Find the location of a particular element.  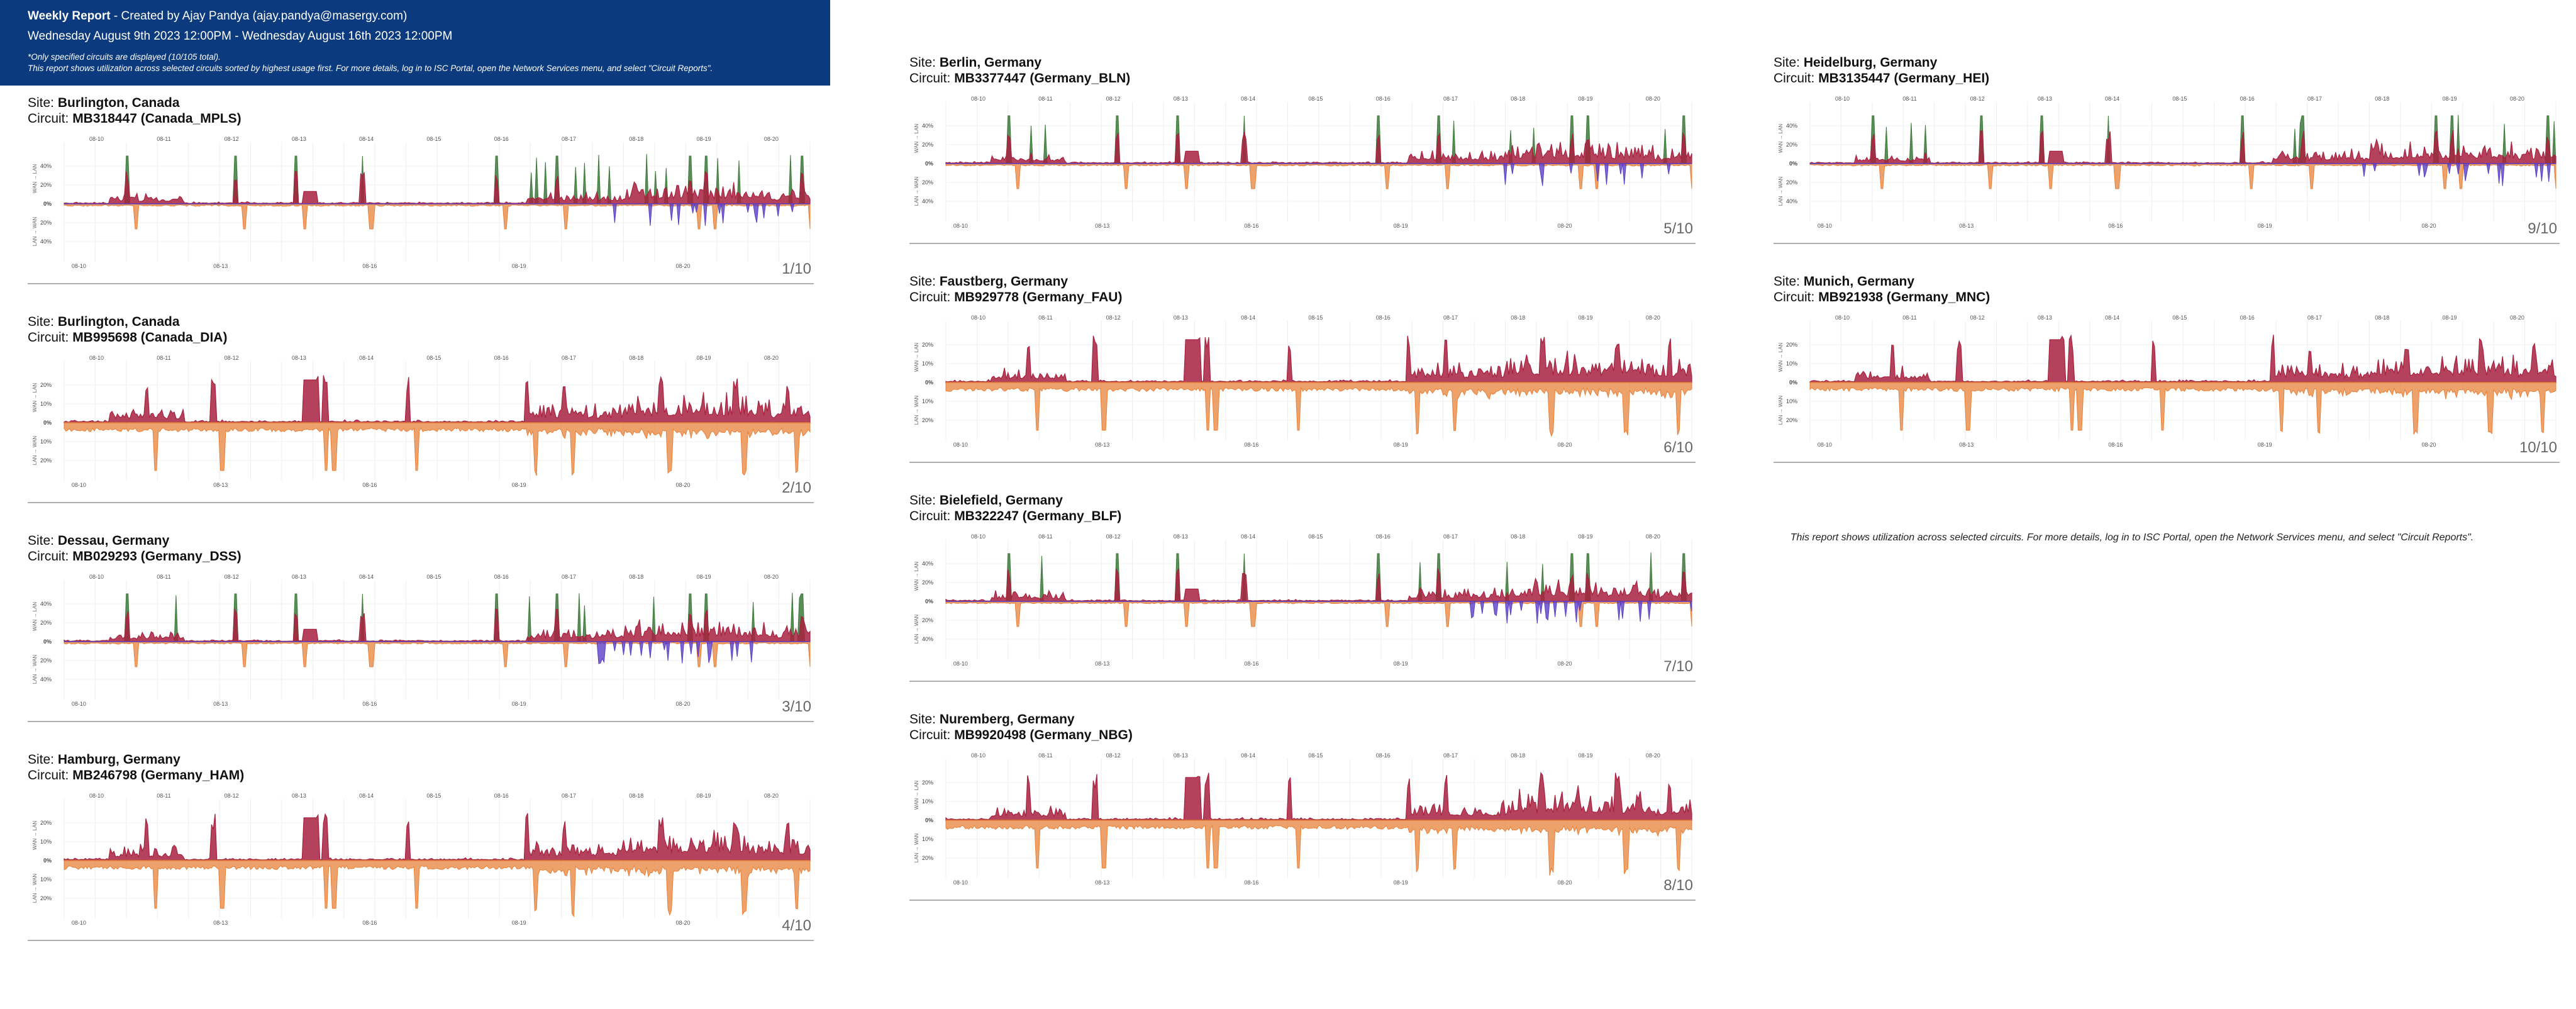

page-number: 9/10 is located at coordinates (2542, 229).